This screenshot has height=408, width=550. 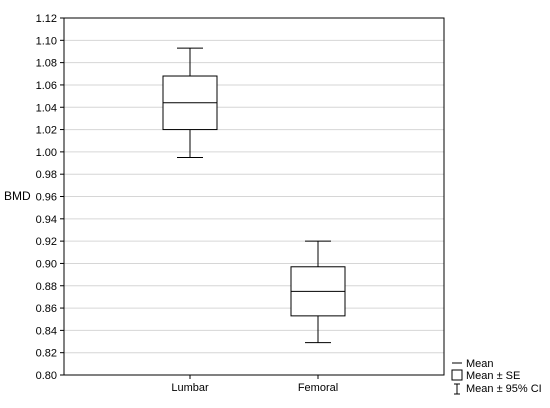 I want to click on legend-mean-label: Mean, so click(x=480, y=364).